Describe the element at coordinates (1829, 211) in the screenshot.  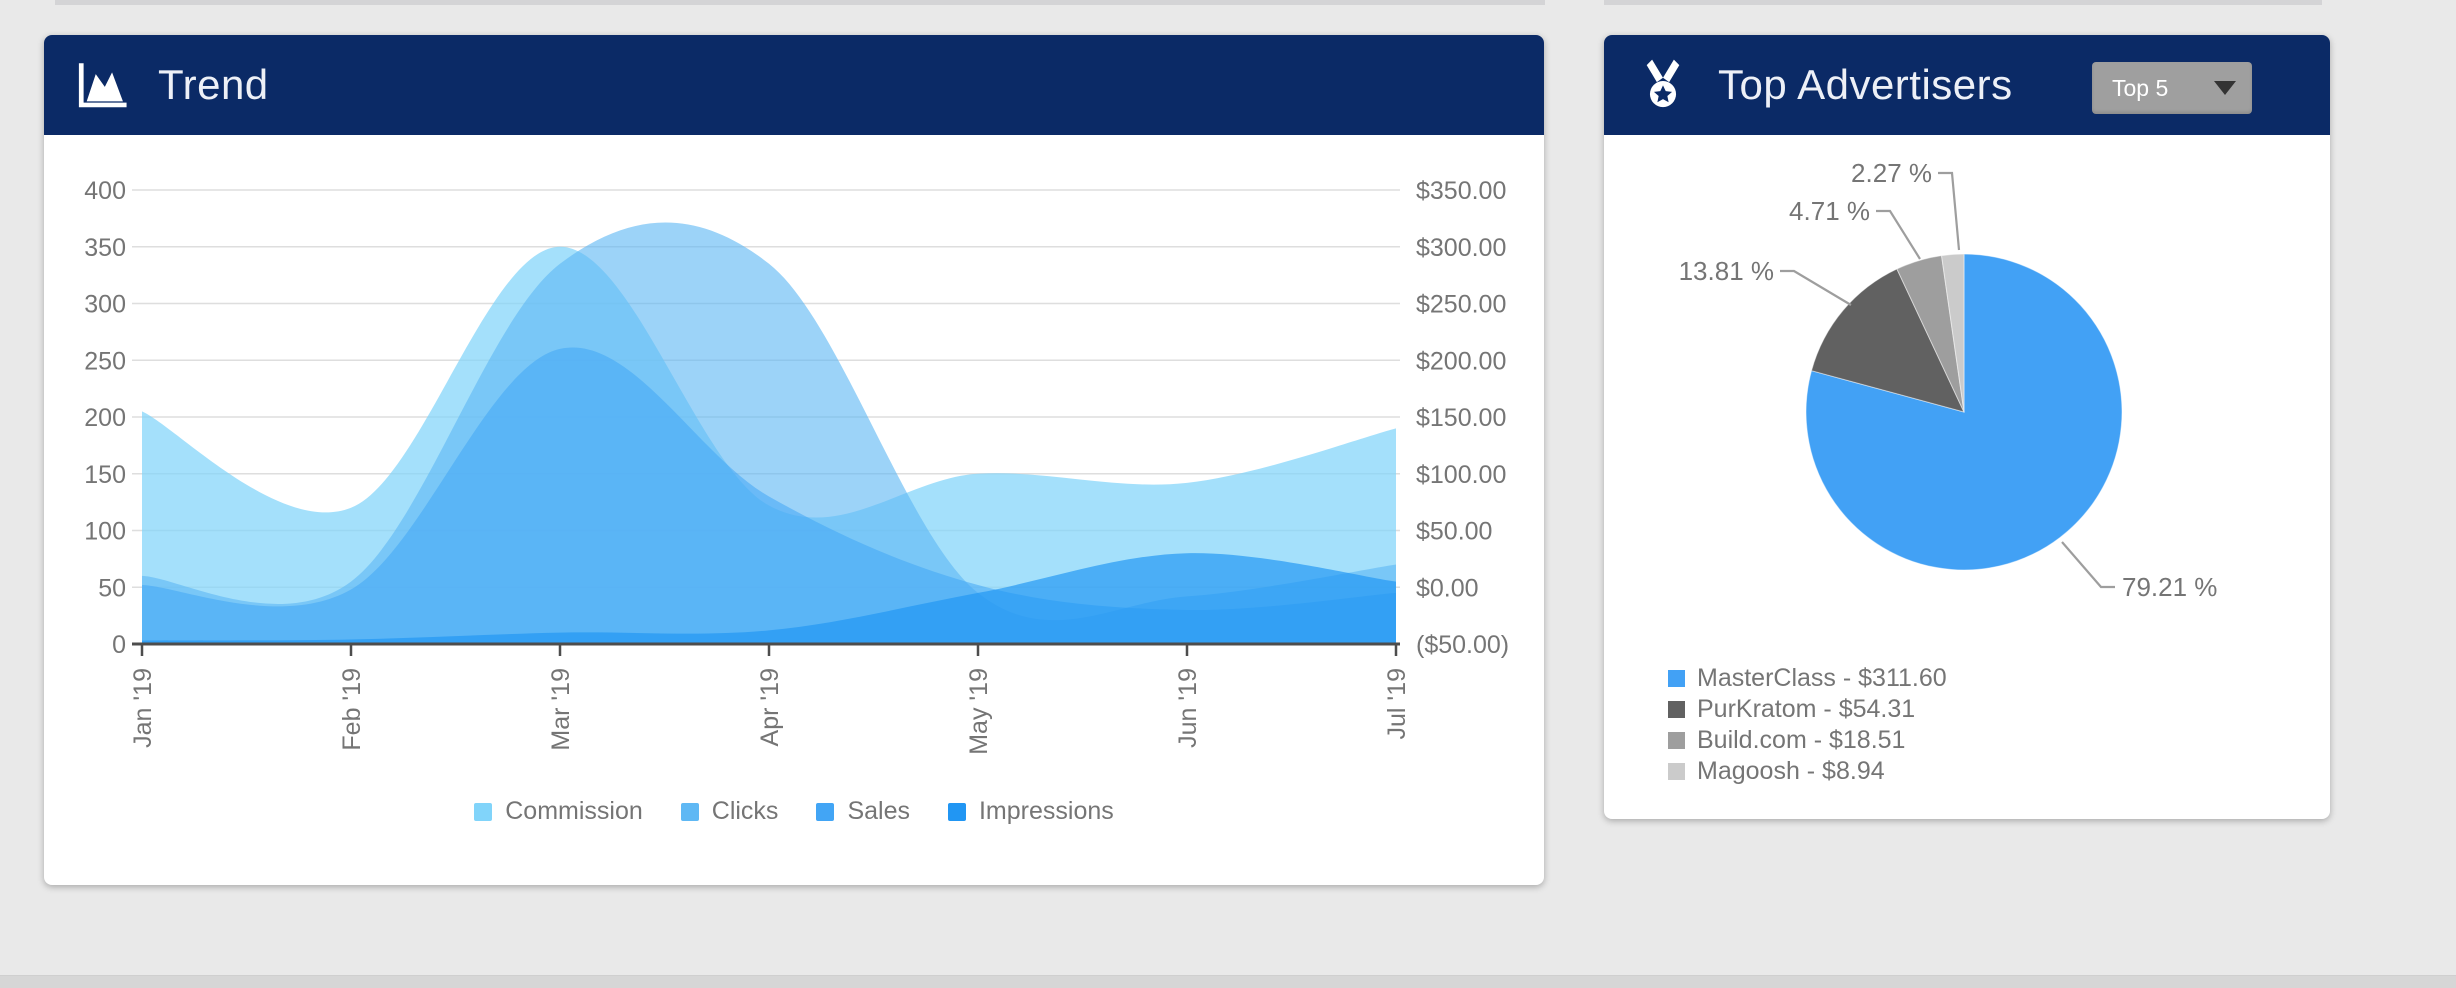
I see `pie-percent-label: 4.71 %` at that location.